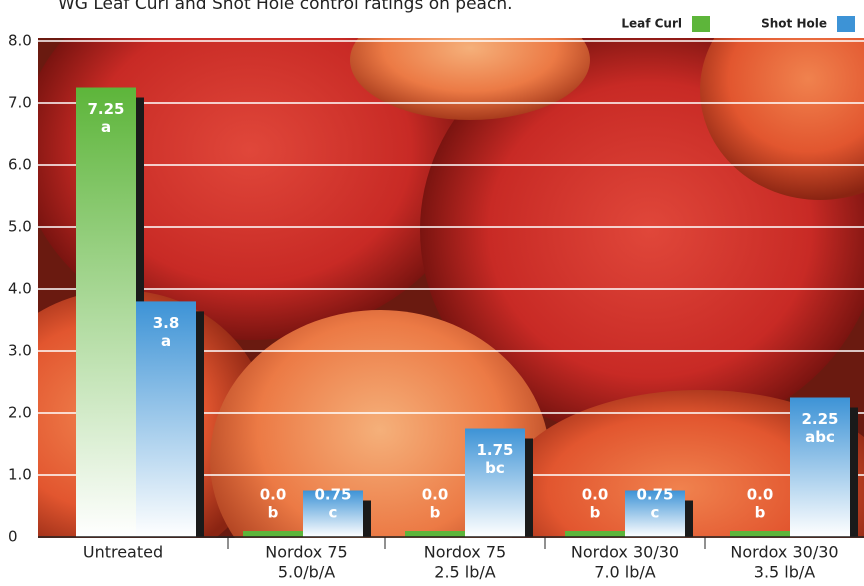  Describe the element at coordinates (20, 227) in the screenshot. I see `y-tick-label: 5.0` at that location.